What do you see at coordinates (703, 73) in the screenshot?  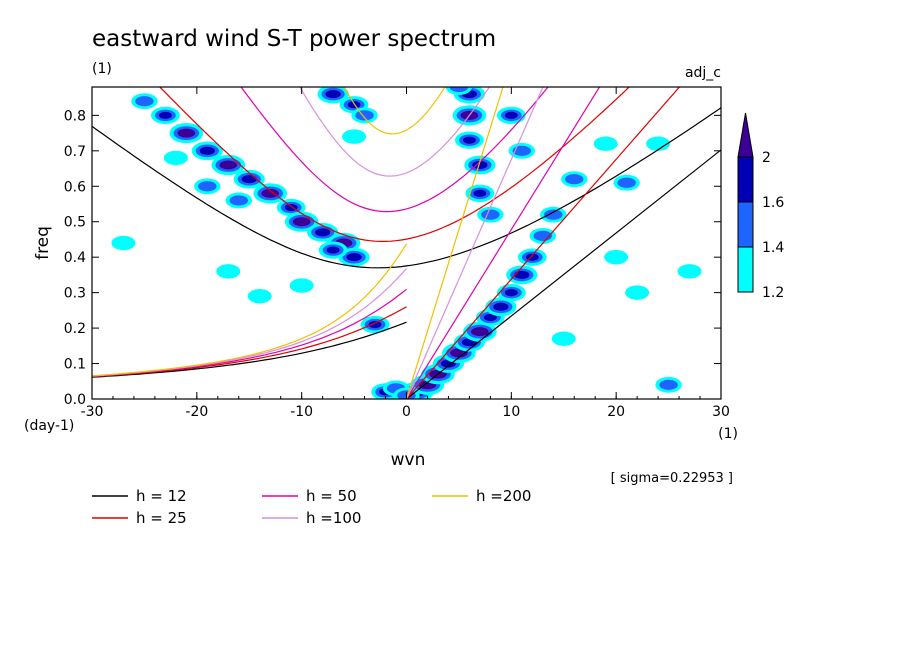 I see `chart-subtitle-right: adj_c` at bounding box center [703, 73].